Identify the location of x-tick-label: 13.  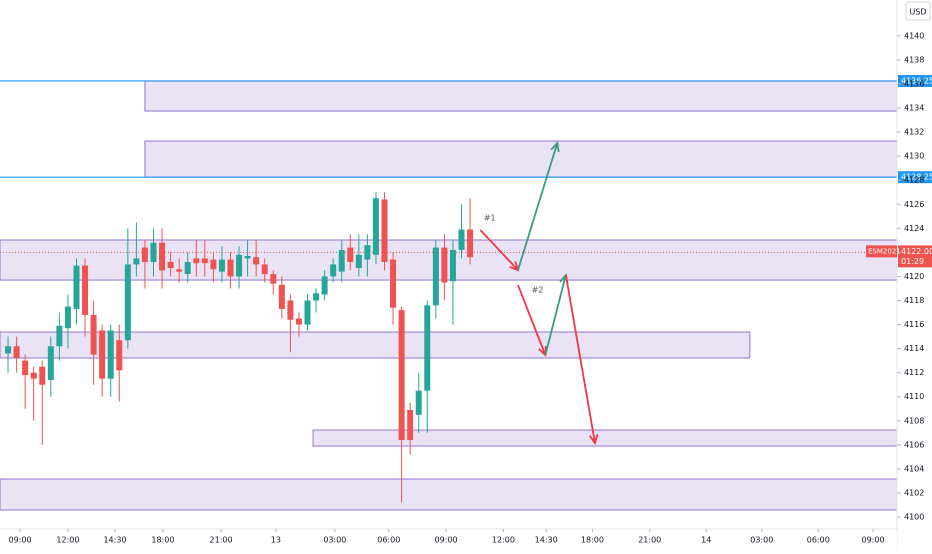
(276, 540).